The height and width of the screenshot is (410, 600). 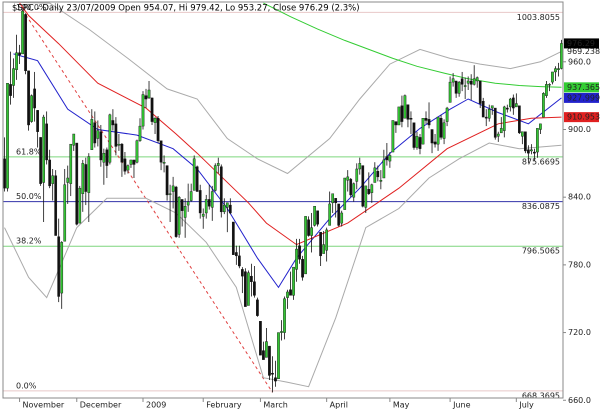 I want to click on value-box-label: 910.953, so click(x=583, y=117).